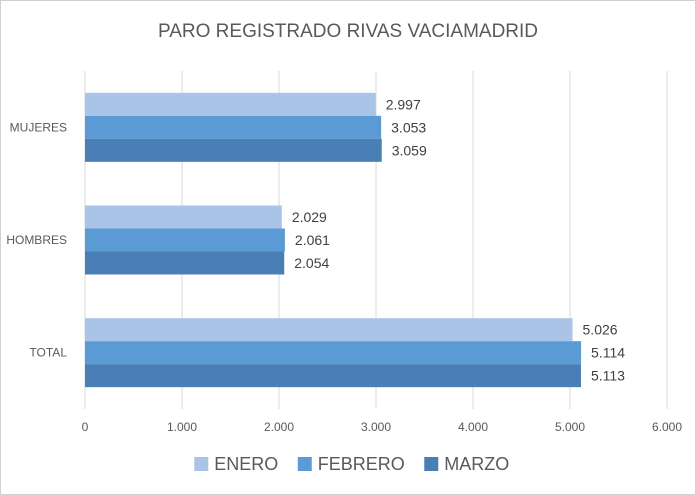 The width and height of the screenshot is (696, 495). I want to click on legend-label-febrero: FEBRERO, so click(361, 464).